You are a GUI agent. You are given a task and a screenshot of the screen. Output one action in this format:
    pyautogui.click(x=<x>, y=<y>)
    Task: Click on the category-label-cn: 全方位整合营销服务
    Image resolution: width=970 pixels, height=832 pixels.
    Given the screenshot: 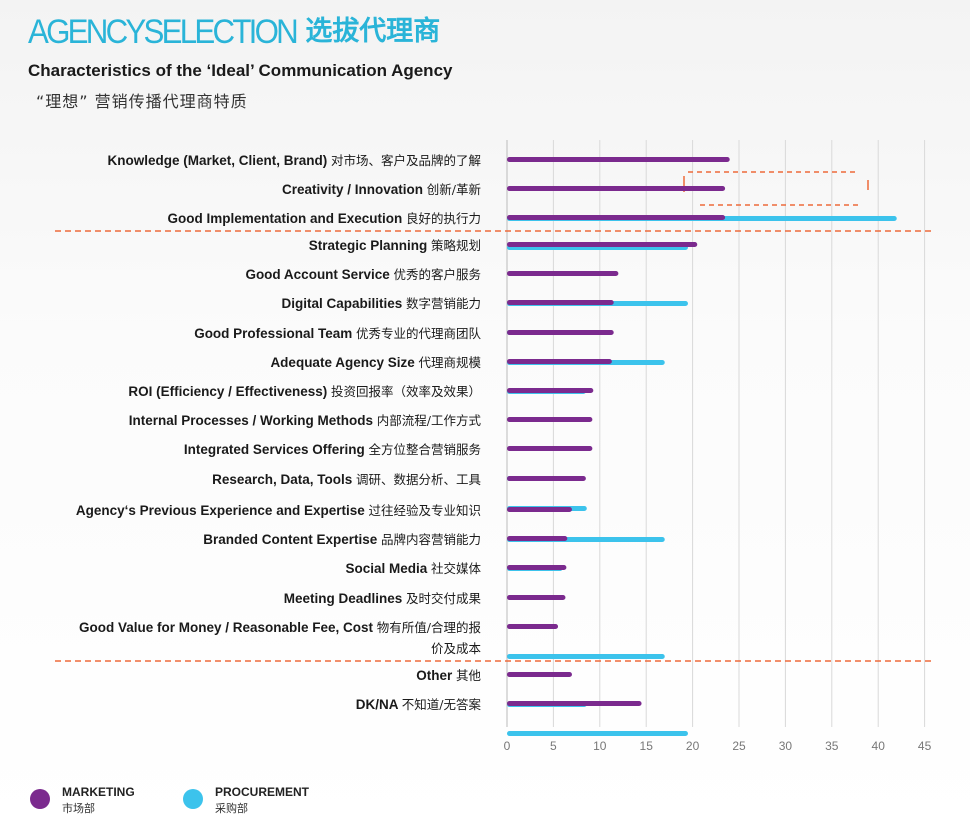 What is the action you would take?
    pyautogui.click(x=424, y=449)
    